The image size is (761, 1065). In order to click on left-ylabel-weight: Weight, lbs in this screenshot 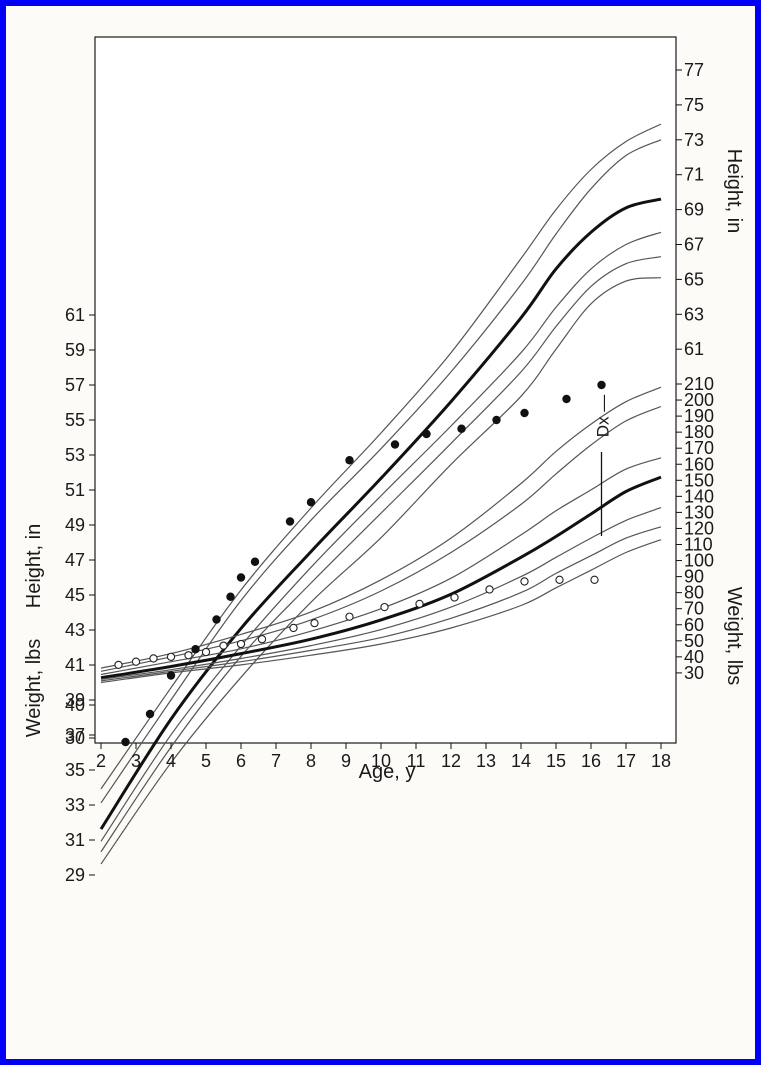, I will do `click(34, 688)`.